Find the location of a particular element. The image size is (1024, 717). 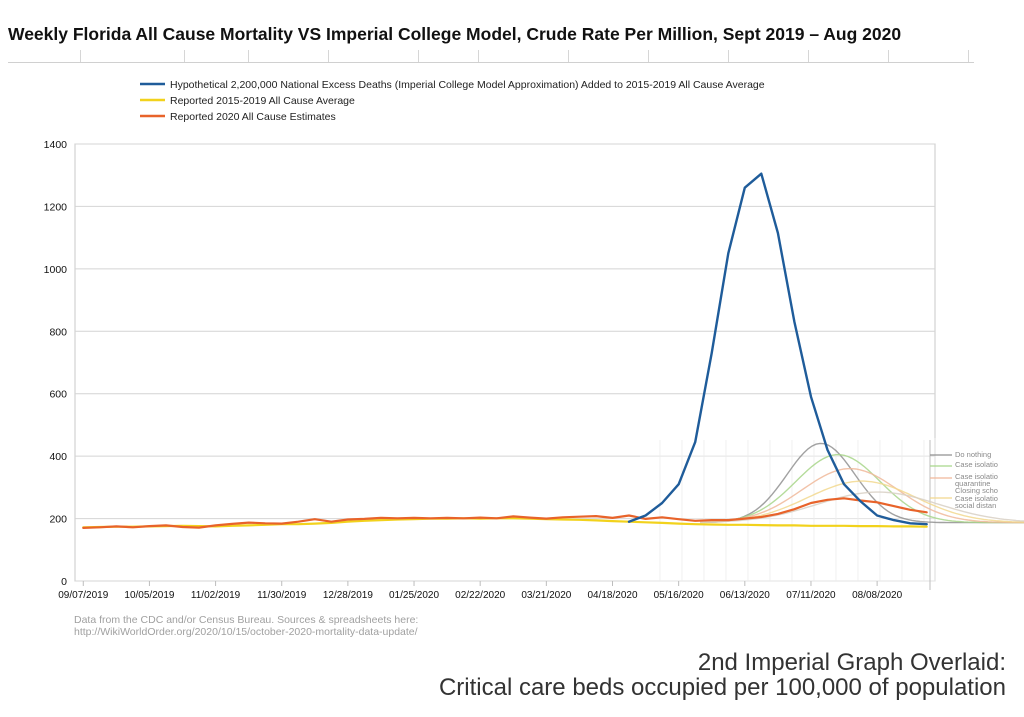

x-tick-label: 05/16/2020 is located at coordinates (679, 595).